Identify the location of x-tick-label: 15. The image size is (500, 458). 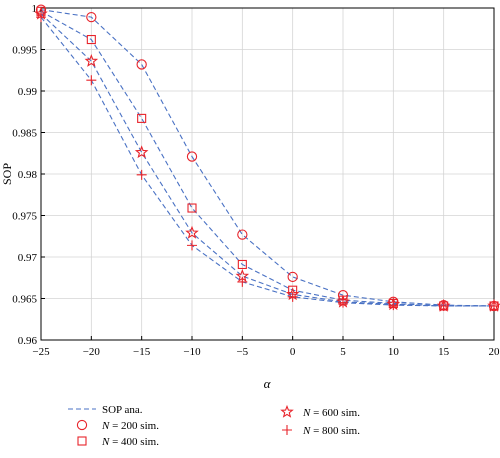
(444, 352).